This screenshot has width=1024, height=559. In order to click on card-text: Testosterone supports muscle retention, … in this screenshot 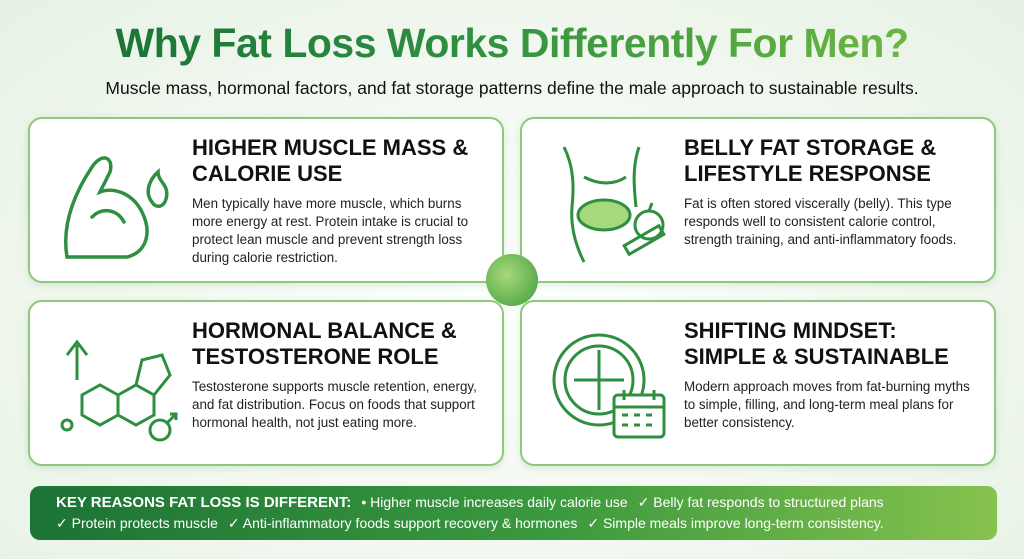, I will do `click(334, 404)`.